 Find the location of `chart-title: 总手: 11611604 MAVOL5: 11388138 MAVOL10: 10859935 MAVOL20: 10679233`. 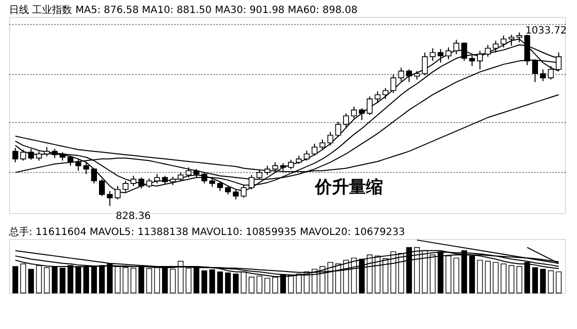

chart-title: 总手: 11611604 MAVOL5: 11388138 MAVOL10: 10859935 MAVOL20: 10679233 is located at coordinates (206, 232).